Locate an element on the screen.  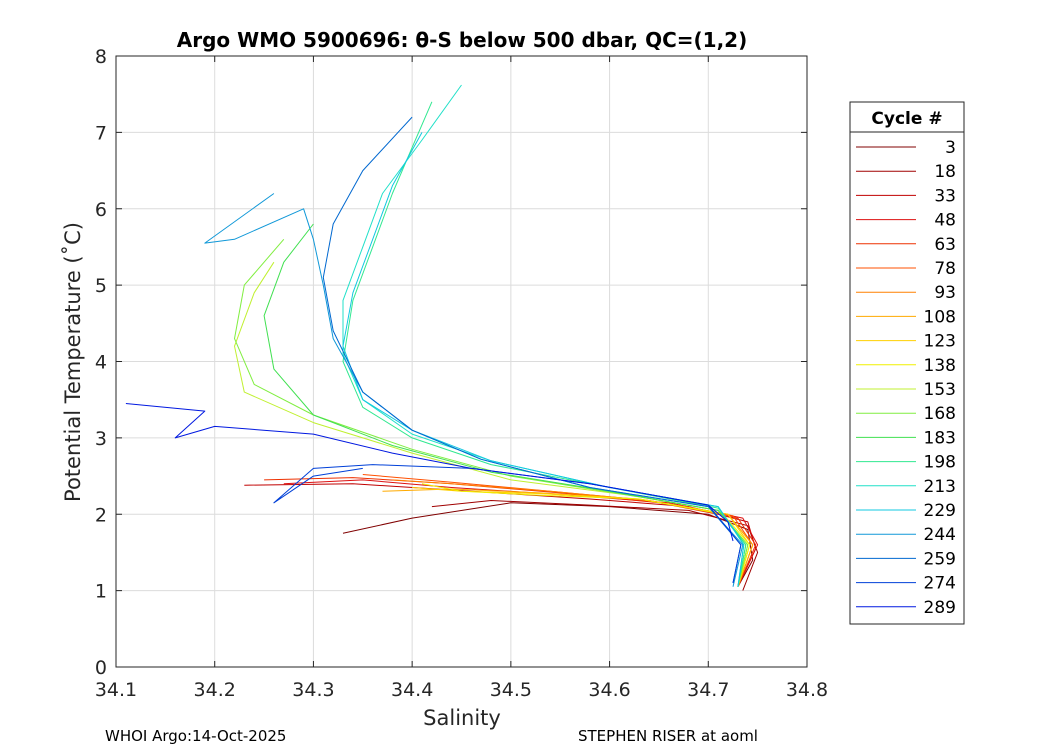
legend-label-259: 259 is located at coordinates (940, 559).